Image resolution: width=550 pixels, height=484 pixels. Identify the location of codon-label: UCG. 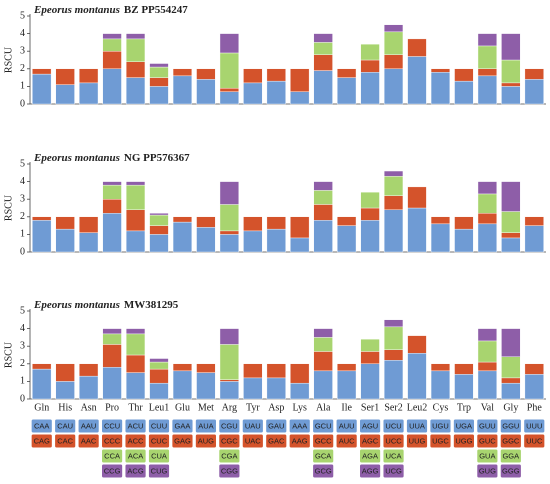
(393, 470).